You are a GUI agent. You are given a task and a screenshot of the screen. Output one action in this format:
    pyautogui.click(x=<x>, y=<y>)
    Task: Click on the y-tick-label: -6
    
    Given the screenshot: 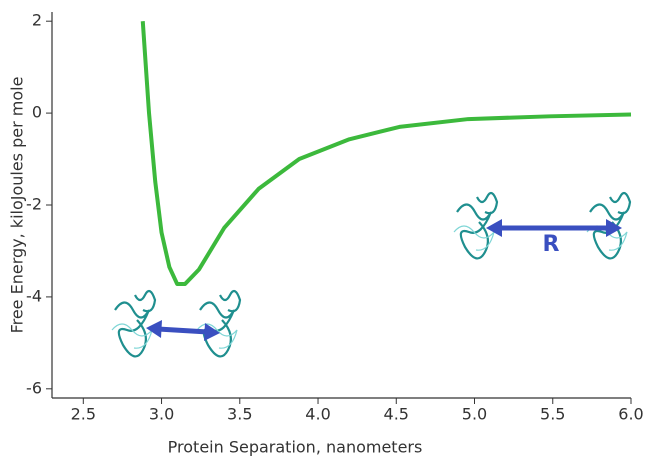 What is the action you would take?
    pyautogui.click(x=34, y=387)
    